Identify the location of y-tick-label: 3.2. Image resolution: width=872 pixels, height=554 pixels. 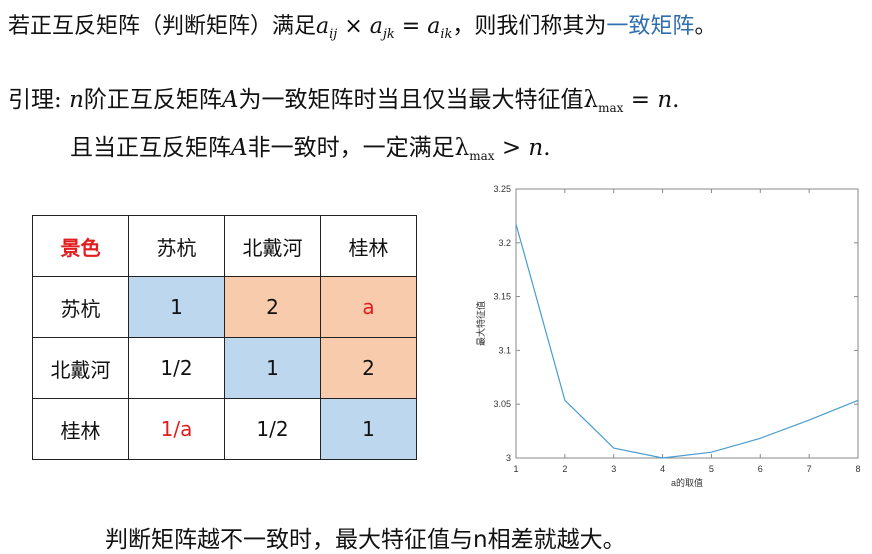
(504, 243).